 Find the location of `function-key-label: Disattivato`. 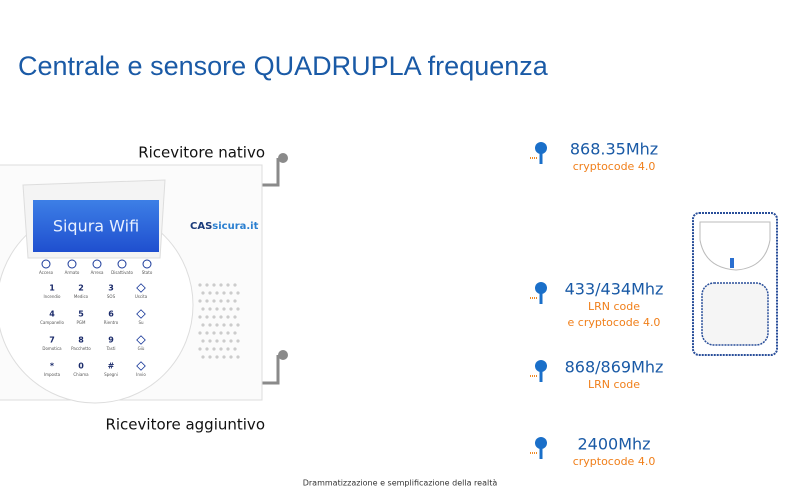

function-key-label: Disattivato is located at coordinates (122, 272).